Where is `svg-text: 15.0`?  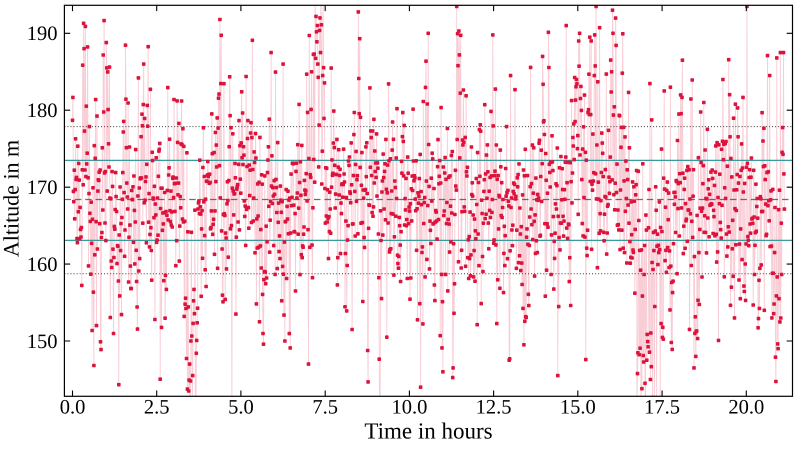
svg-text: 15.0 is located at coordinates (578, 408).